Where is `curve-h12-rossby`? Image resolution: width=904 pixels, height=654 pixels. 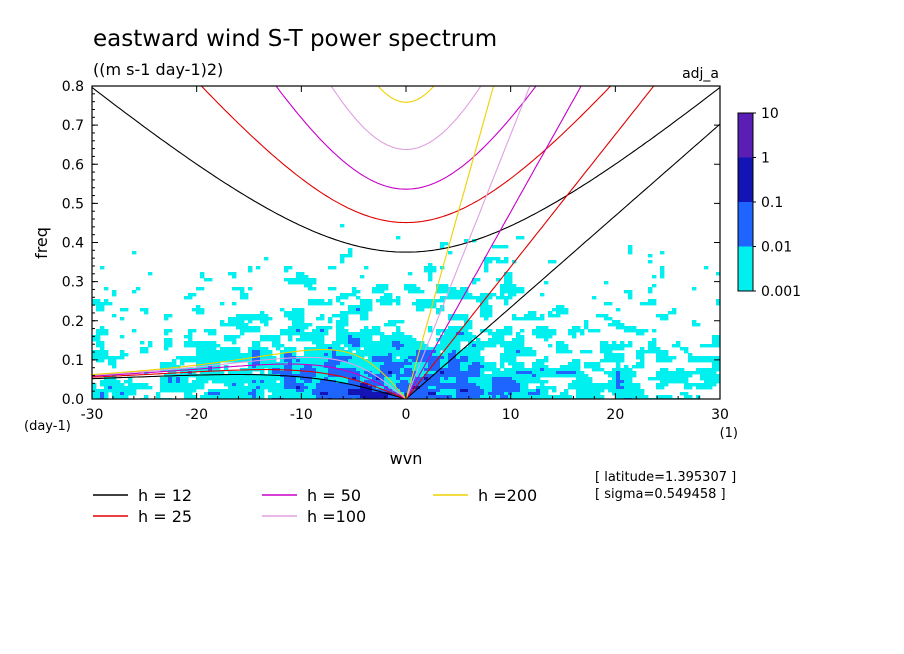
curve-h12-rossby is located at coordinates (249, 386).